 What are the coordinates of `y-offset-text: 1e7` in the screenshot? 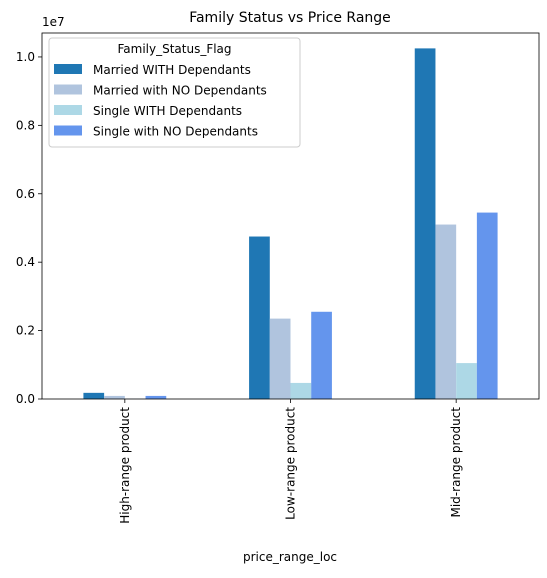 It's located at (53, 22).